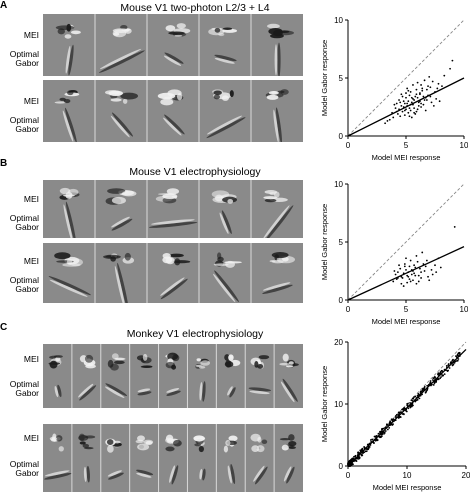  Describe the element at coordinates (31, 359) in the screenshot. I see `row-label-mei: MEI` at that location.